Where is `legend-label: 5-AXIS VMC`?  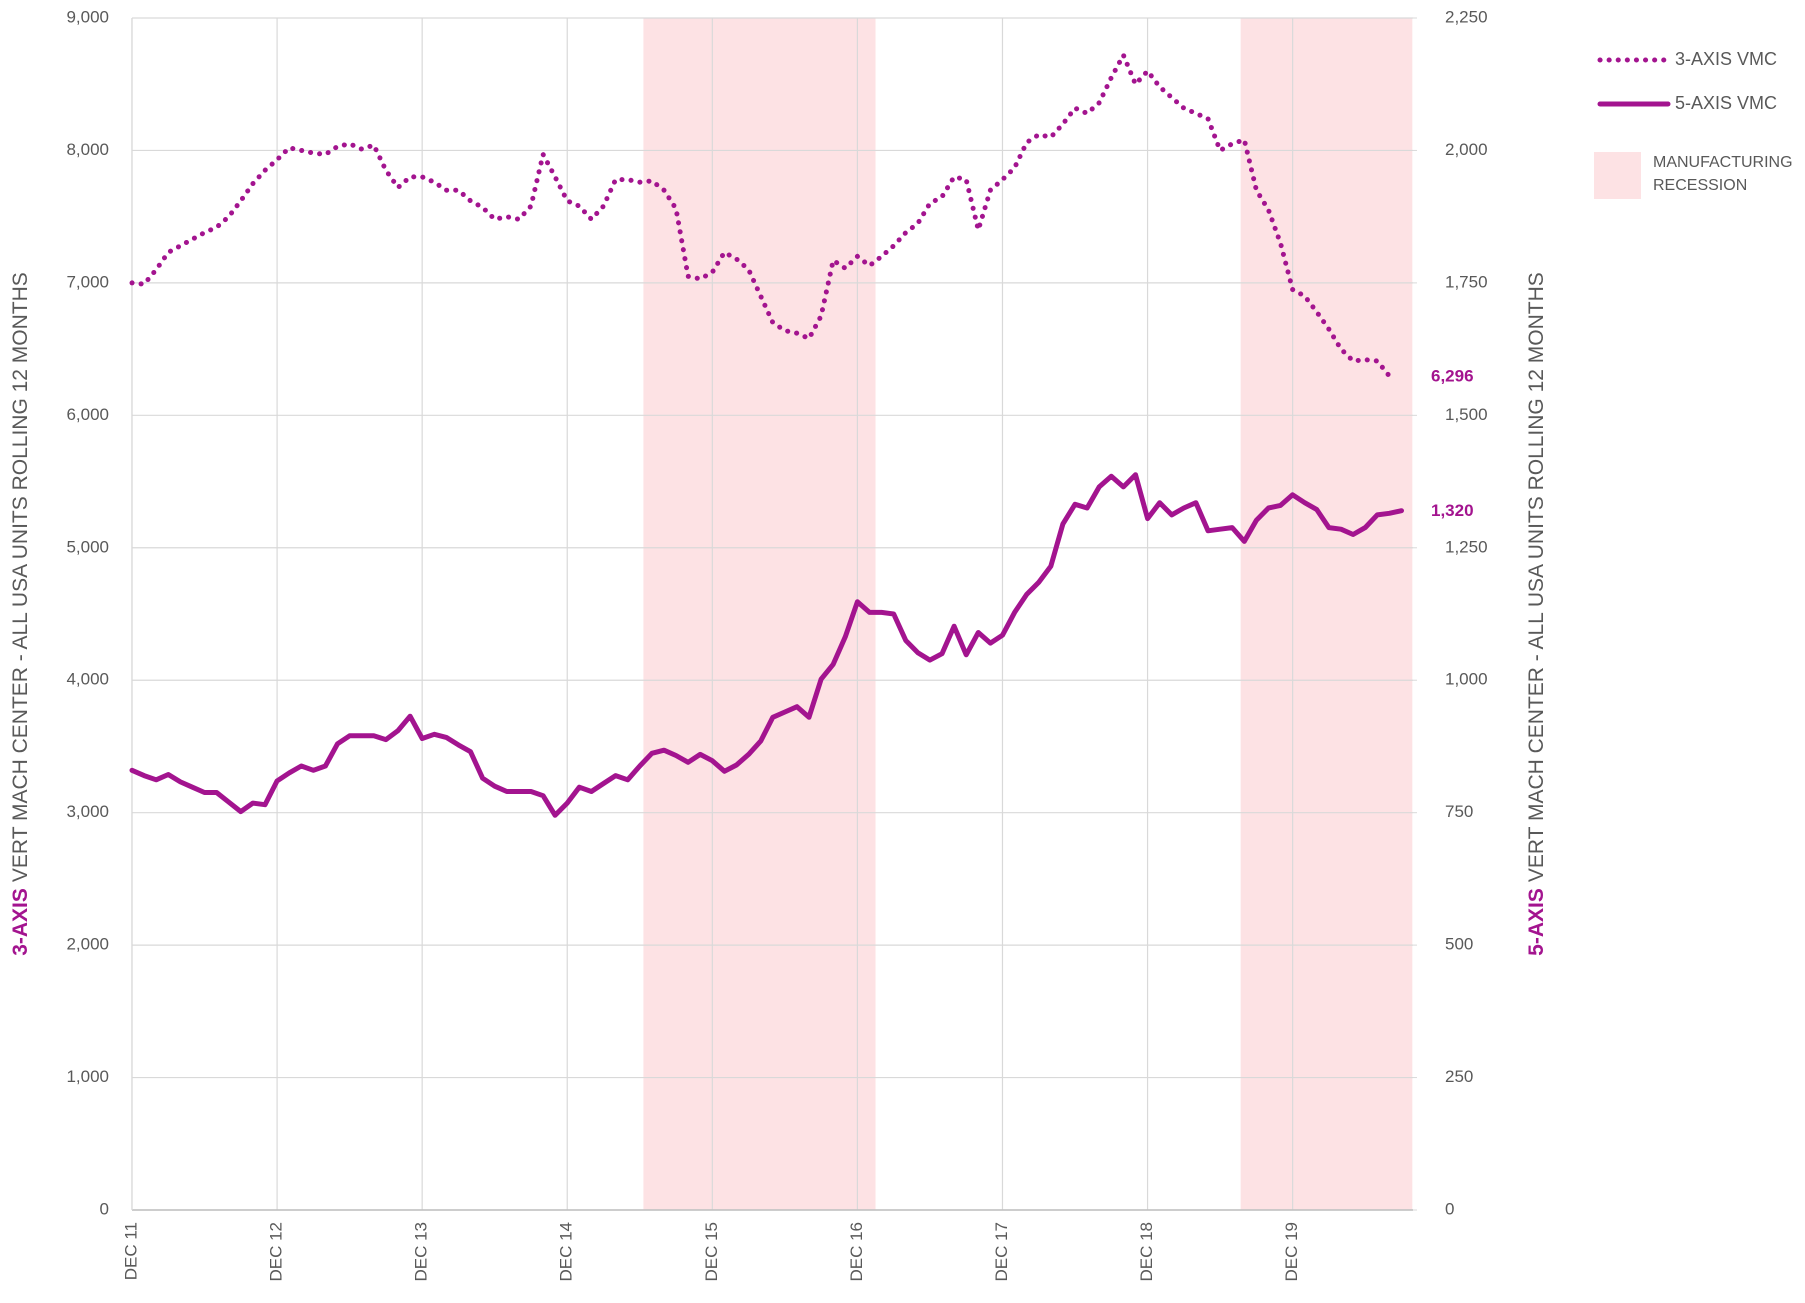
legend-label: 5-AXIS VMC is located at coordinates (1726, 103).